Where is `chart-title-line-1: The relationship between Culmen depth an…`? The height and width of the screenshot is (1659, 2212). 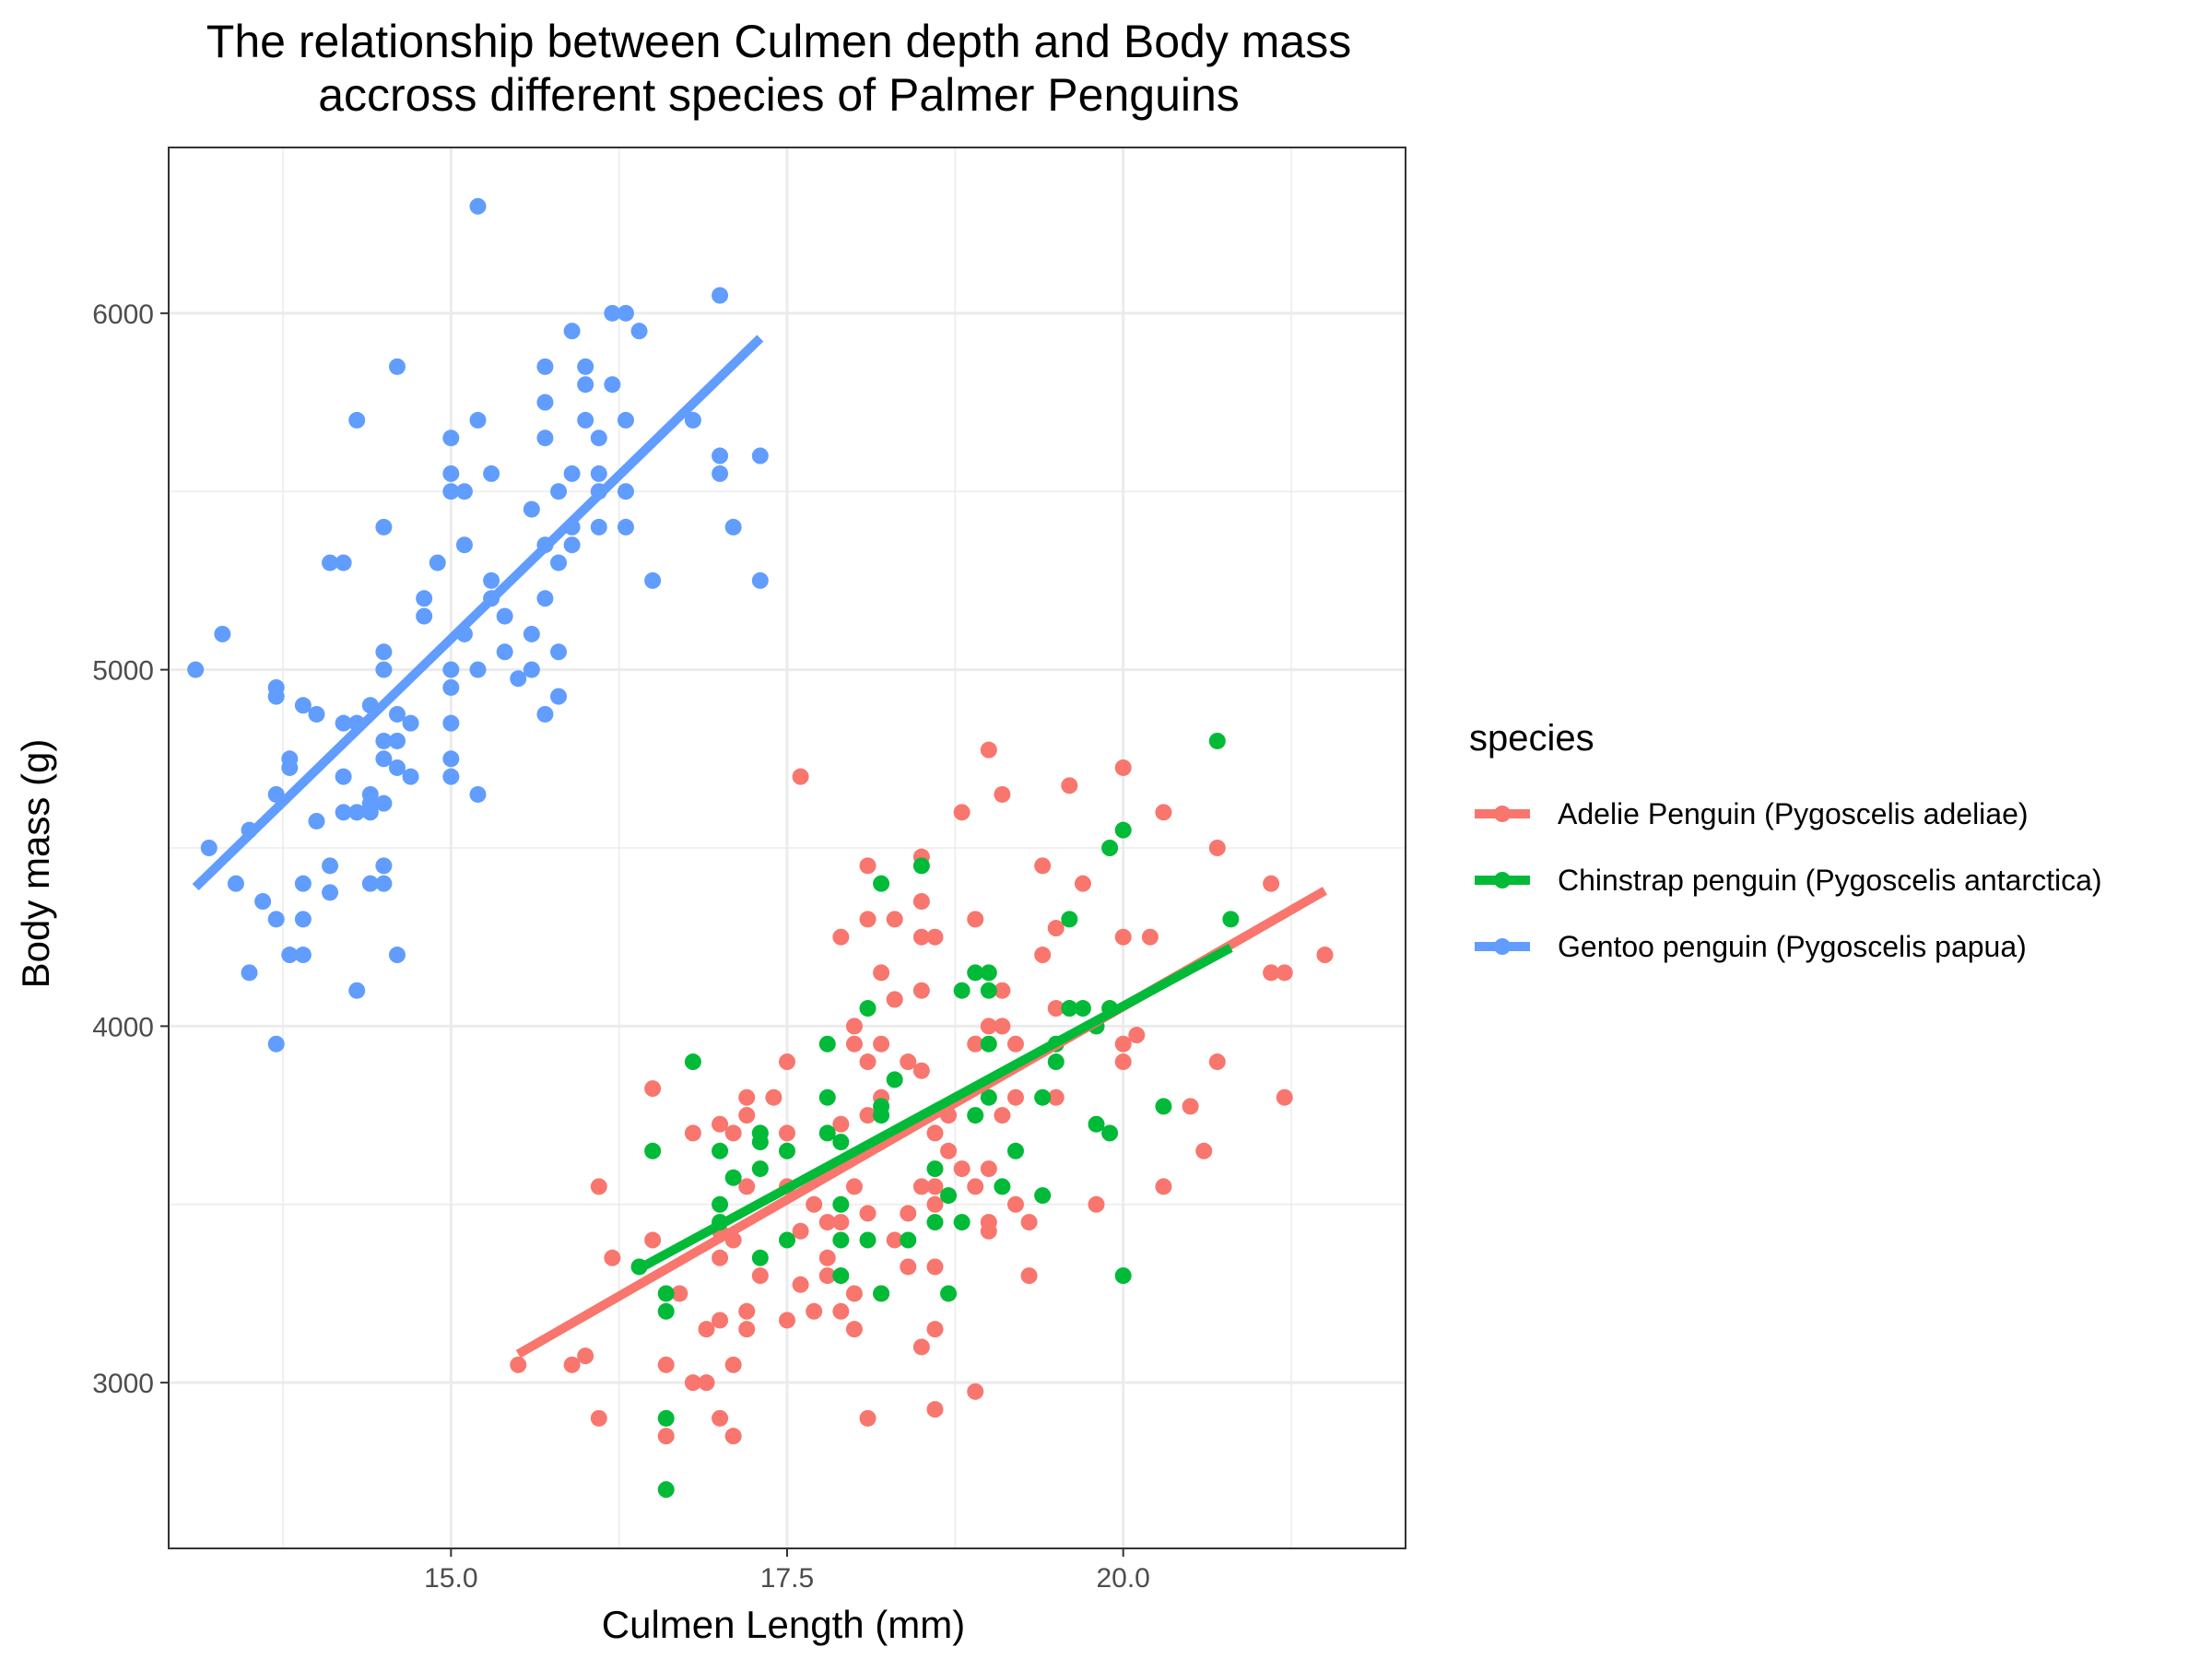
chart-title-line-1: The relationship between Culmen depth an… is located at coordinates (778, 41).